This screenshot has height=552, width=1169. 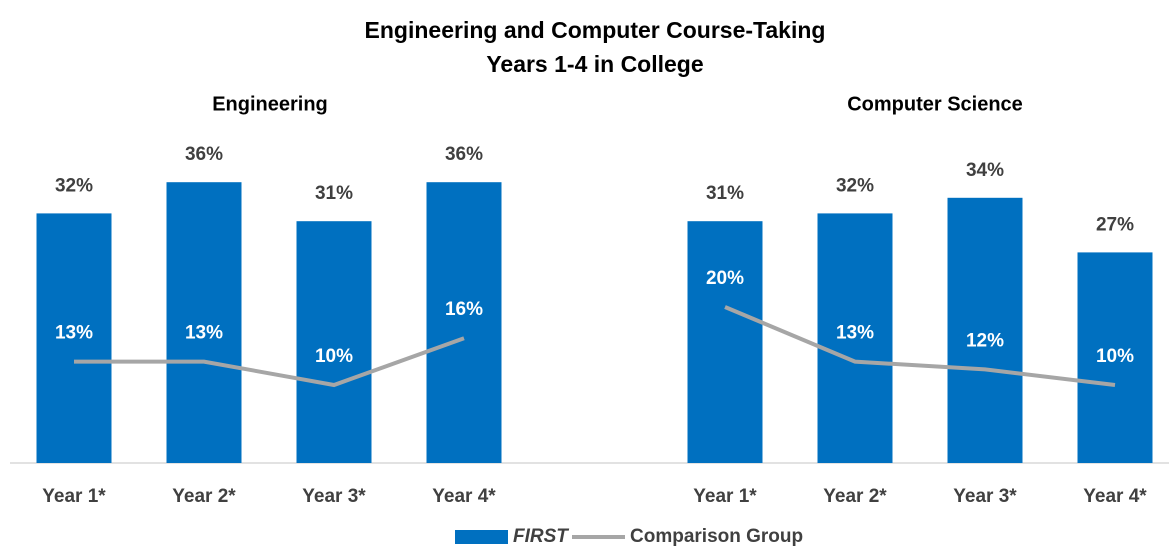 I want to click on chart-title: Years 1-4 in College, so click(x=594, y=64).